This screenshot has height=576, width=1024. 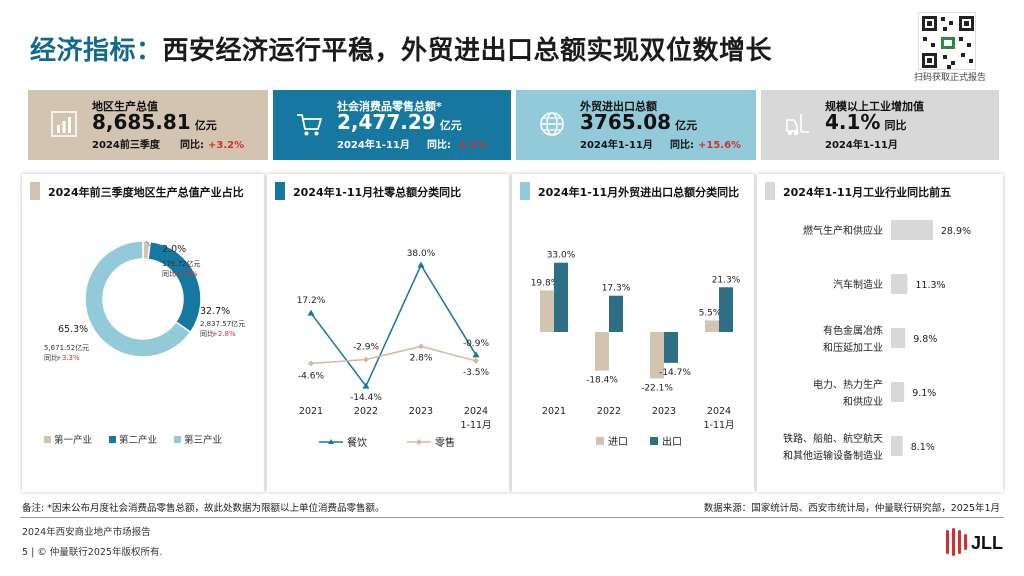 I want to click on kpi-value: 4.1% 同比, so click(x=865, y=122).